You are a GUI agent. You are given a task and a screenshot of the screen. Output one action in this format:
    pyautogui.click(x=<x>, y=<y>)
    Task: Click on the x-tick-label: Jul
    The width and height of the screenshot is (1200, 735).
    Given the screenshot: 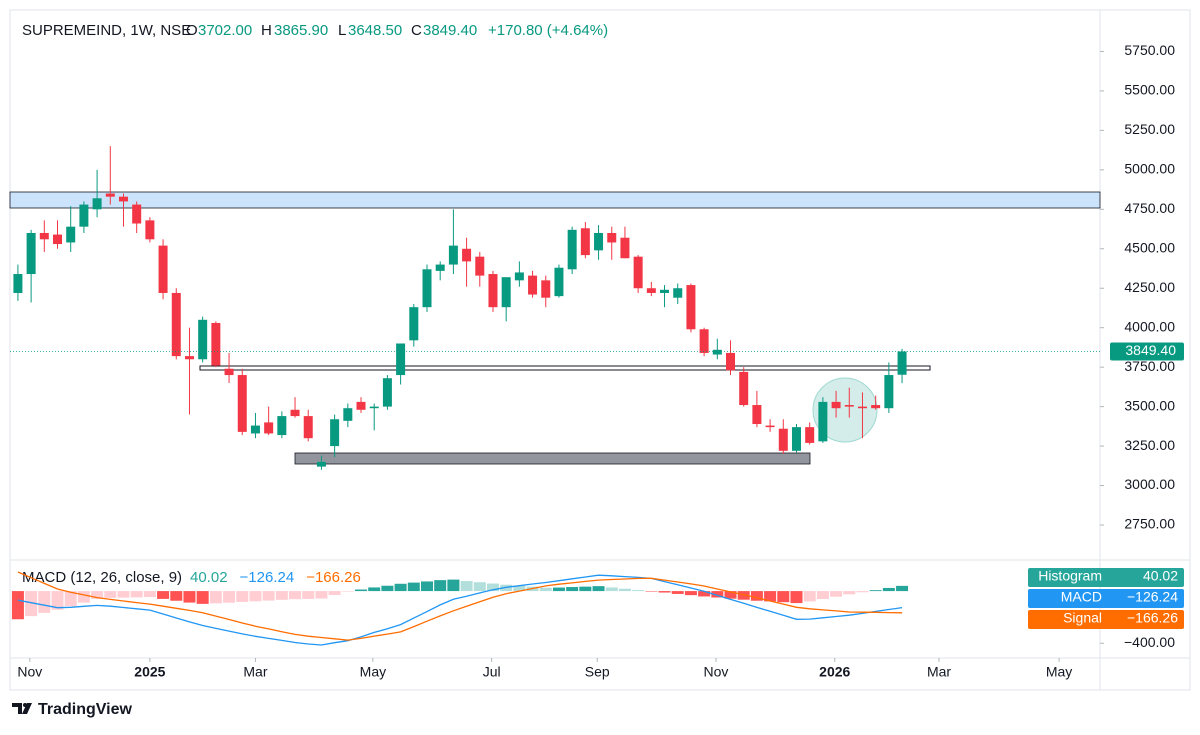 What is the action you would take?
    pyautogui.click(x=492, y=672)
    